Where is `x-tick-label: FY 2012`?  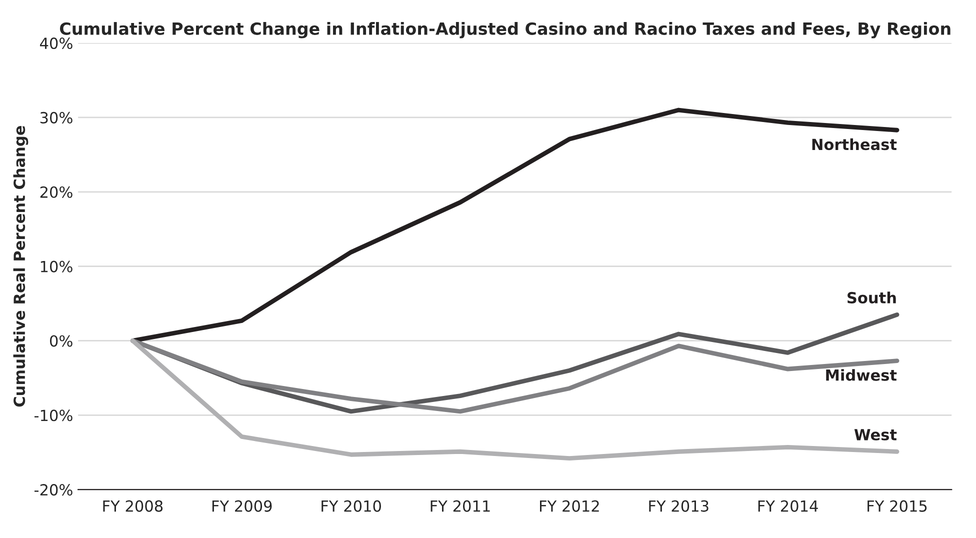
x-tick-label: FY 2012 is located at coordinates (569, 506).